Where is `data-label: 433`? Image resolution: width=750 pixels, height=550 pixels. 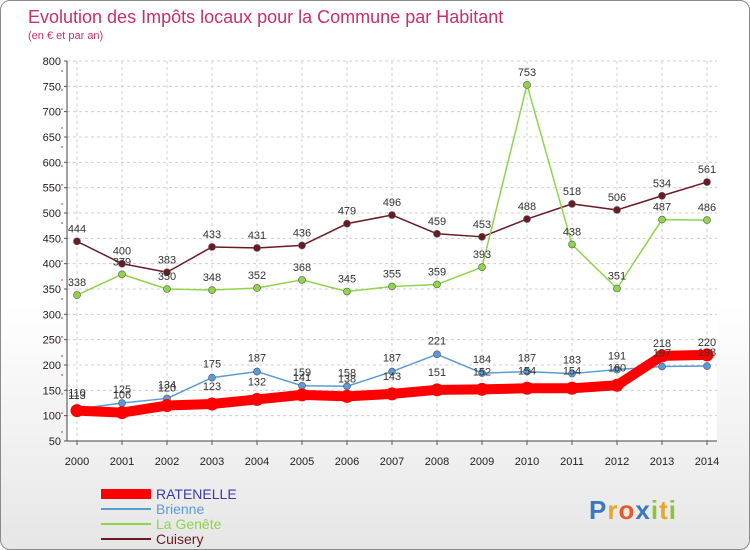 data-label: 433 is located at coordinates (212, 235).